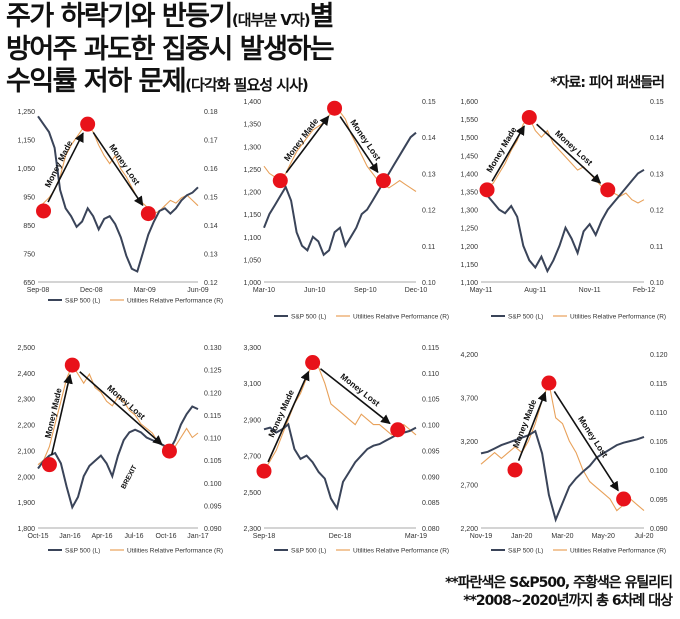 This screenshot has width=680, height=619. Describe the element at coordinates (213, 348) in the screenshot. I see `right-tick-label: 0.130` at that location.